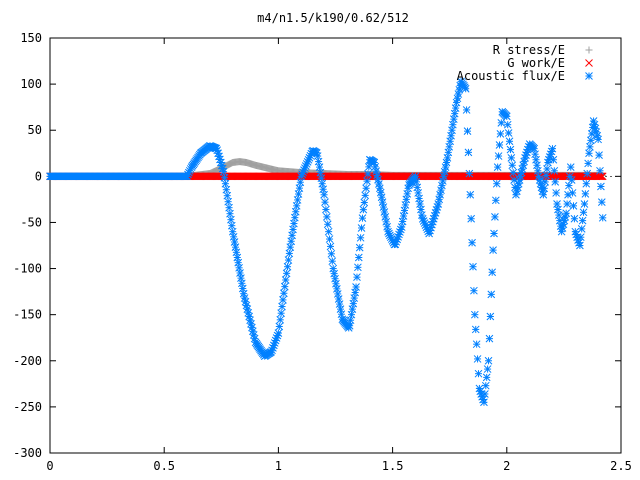  What do you see at coordinates (31, 222) in the screenshot?
I see `y-tick-label: -50` at bounding box center [31, 222].